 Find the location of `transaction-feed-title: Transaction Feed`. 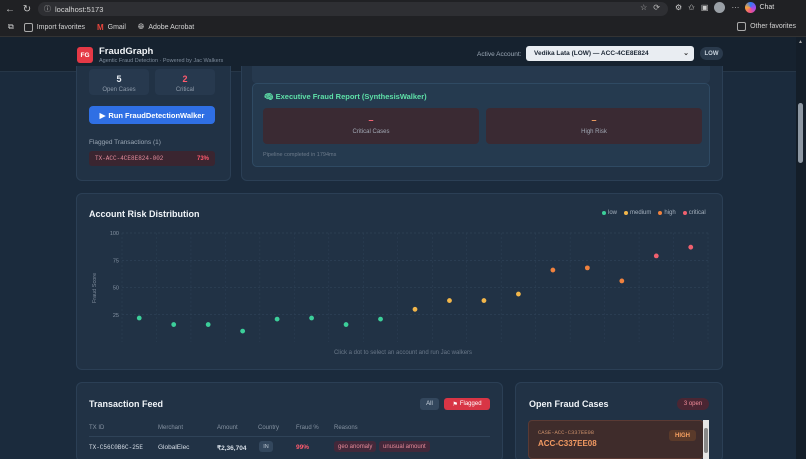

transaction-feed-title: Transaction Feed is located at coordinates (126, 404).